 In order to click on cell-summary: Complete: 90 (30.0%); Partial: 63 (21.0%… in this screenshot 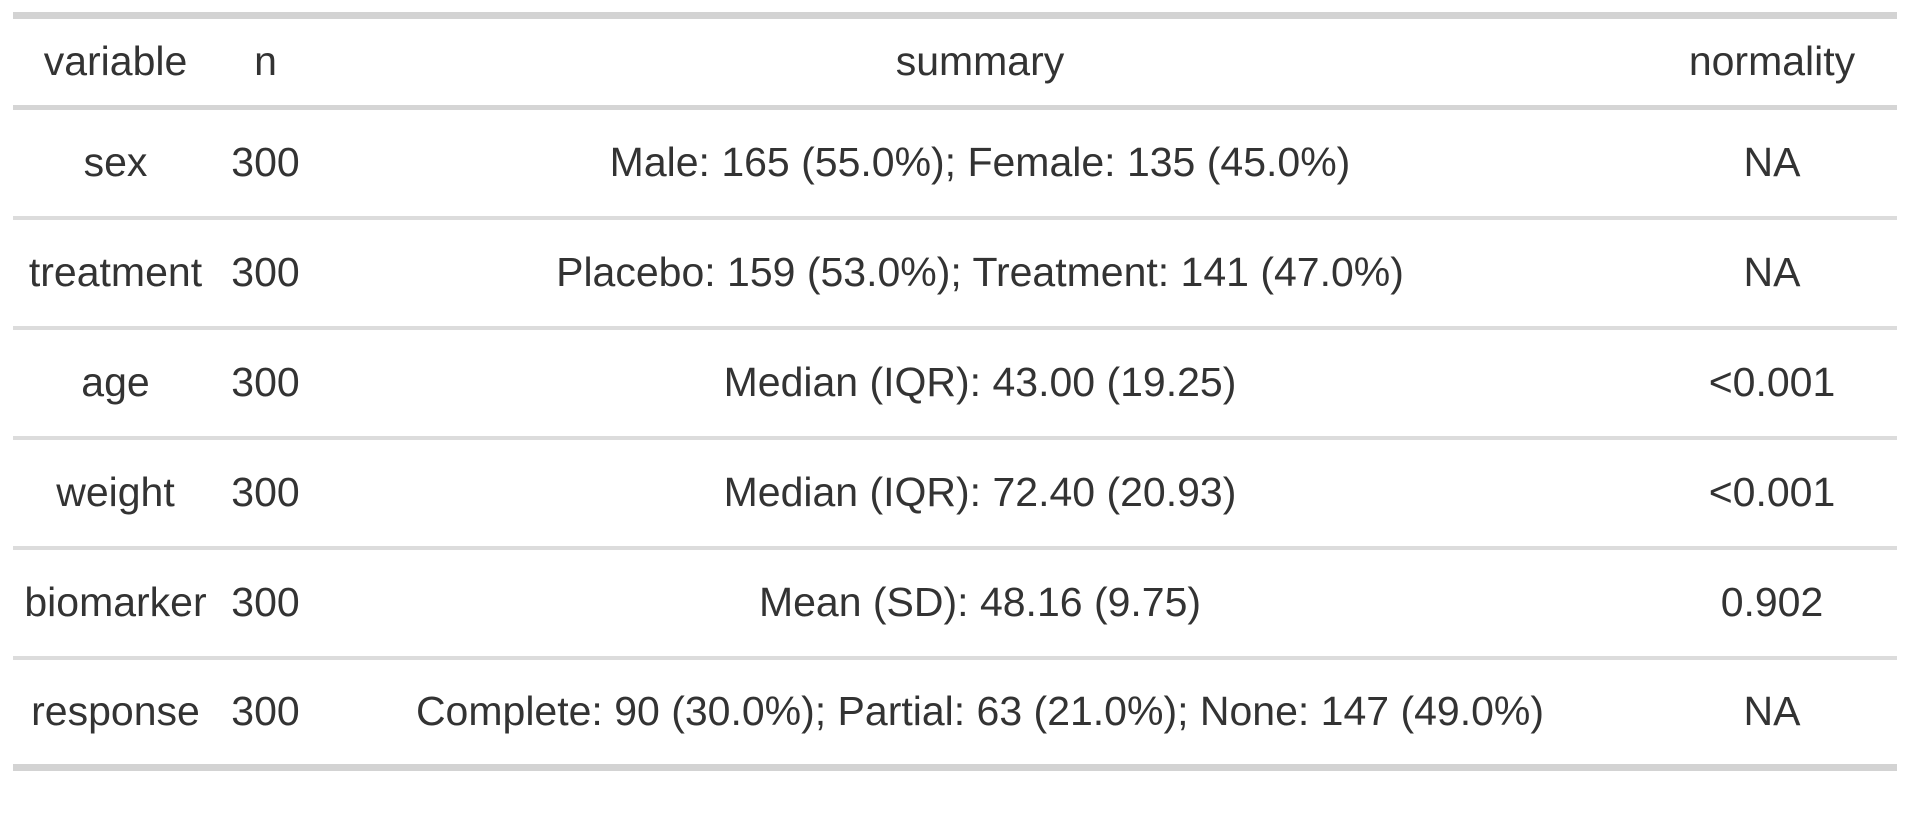, I will do `click(980, 711)`.